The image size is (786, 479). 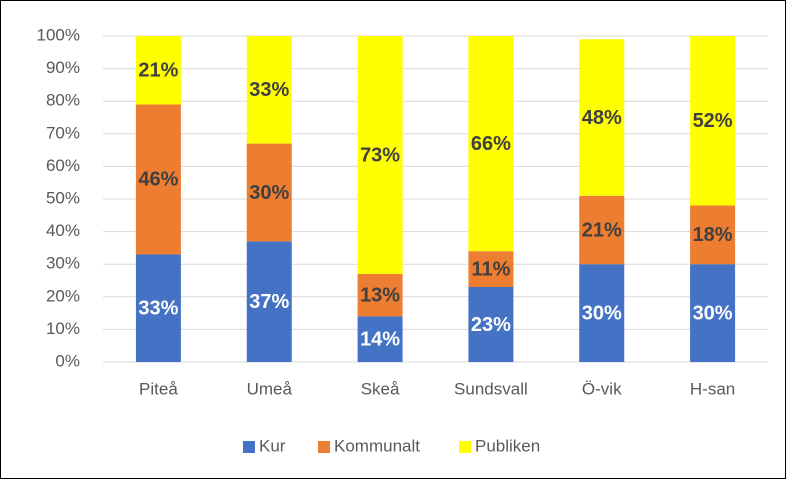 I want to click on y-tick-label: 60%, so click(x=63, y=165).